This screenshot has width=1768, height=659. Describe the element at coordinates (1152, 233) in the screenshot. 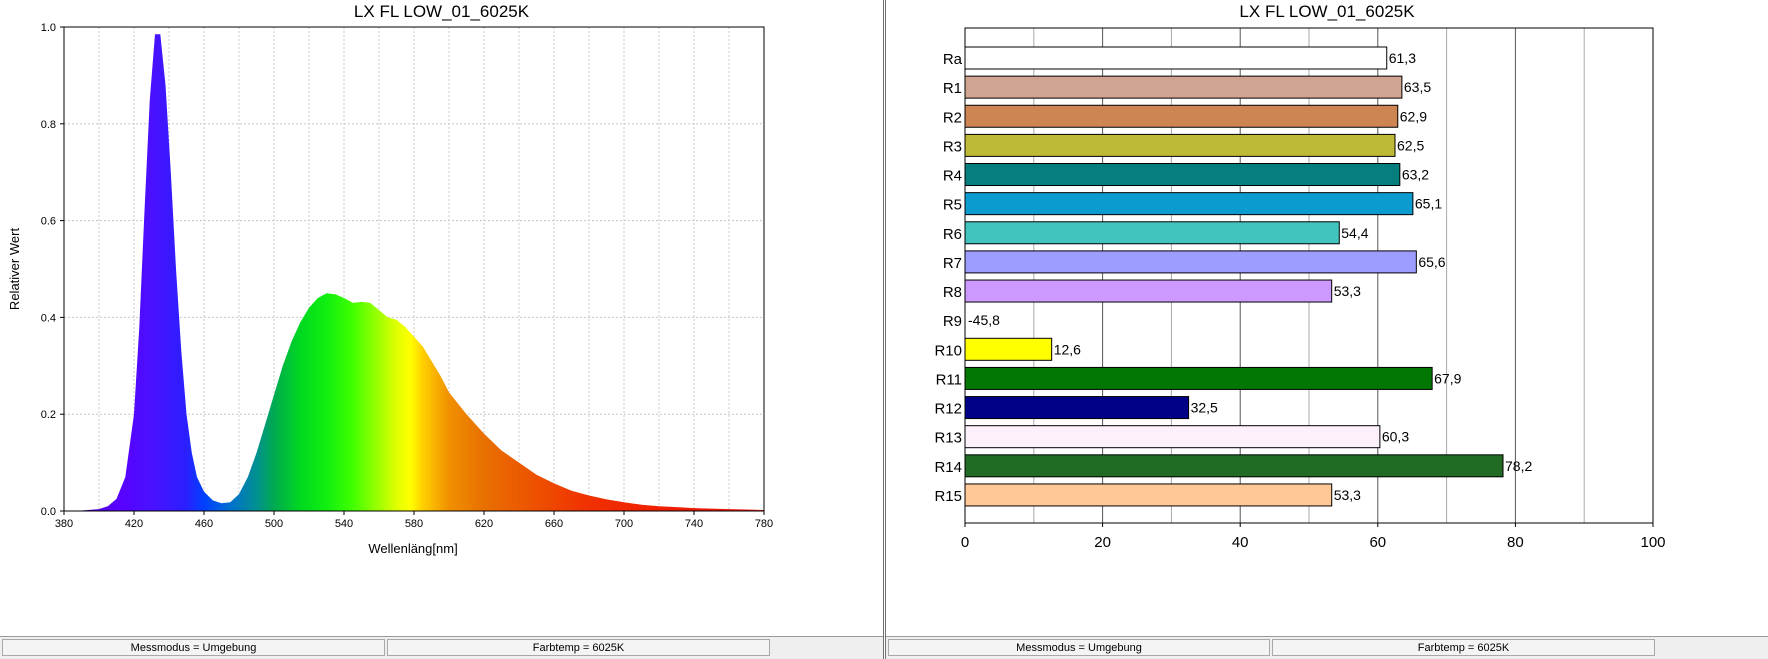

I see `cri-bar-r6` at that location.